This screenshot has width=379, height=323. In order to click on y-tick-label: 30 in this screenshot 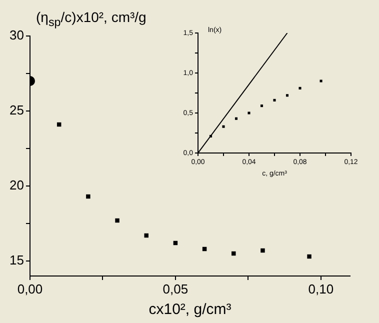, I will do `click(17, 35)`.